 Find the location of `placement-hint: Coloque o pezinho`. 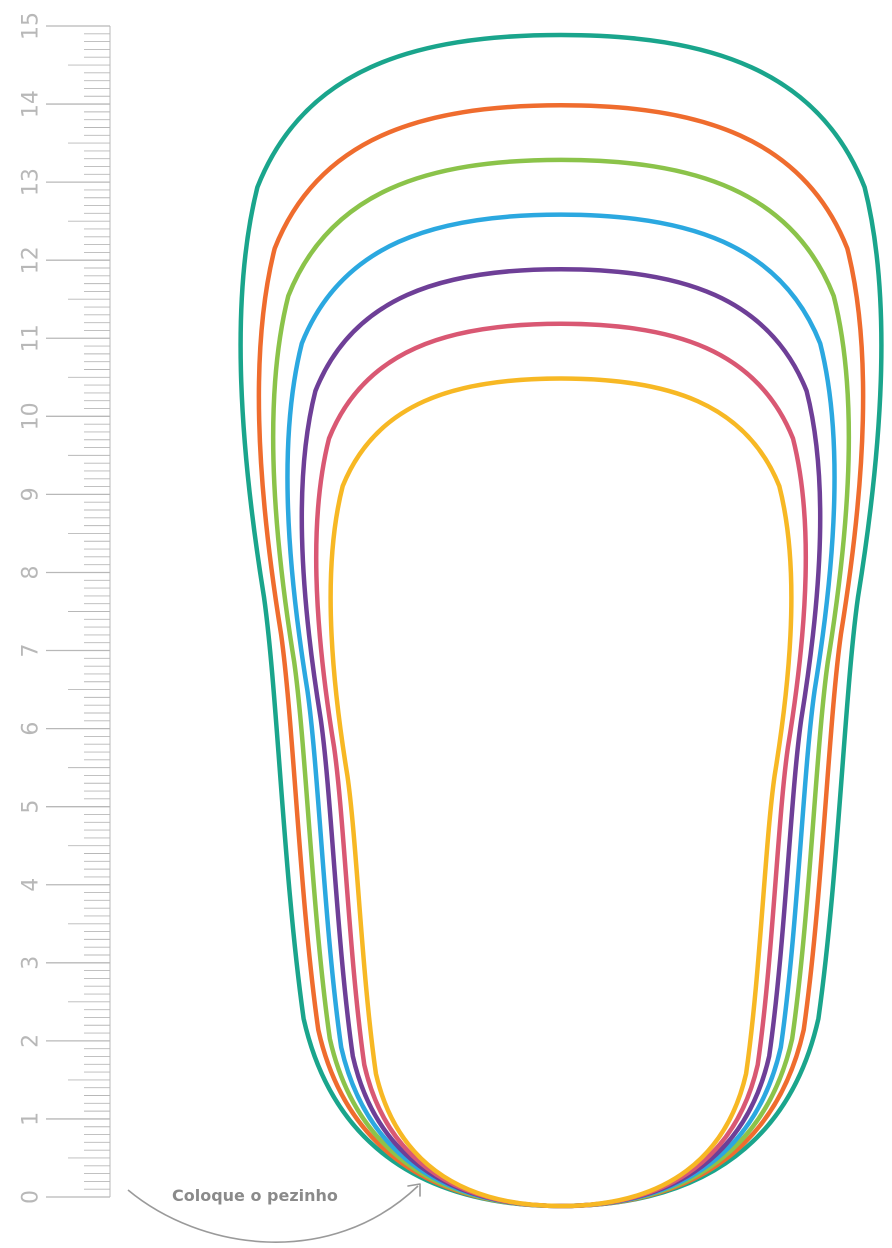

placement-hint: Coloque o pezinho is located at coordinates (274, 1213).